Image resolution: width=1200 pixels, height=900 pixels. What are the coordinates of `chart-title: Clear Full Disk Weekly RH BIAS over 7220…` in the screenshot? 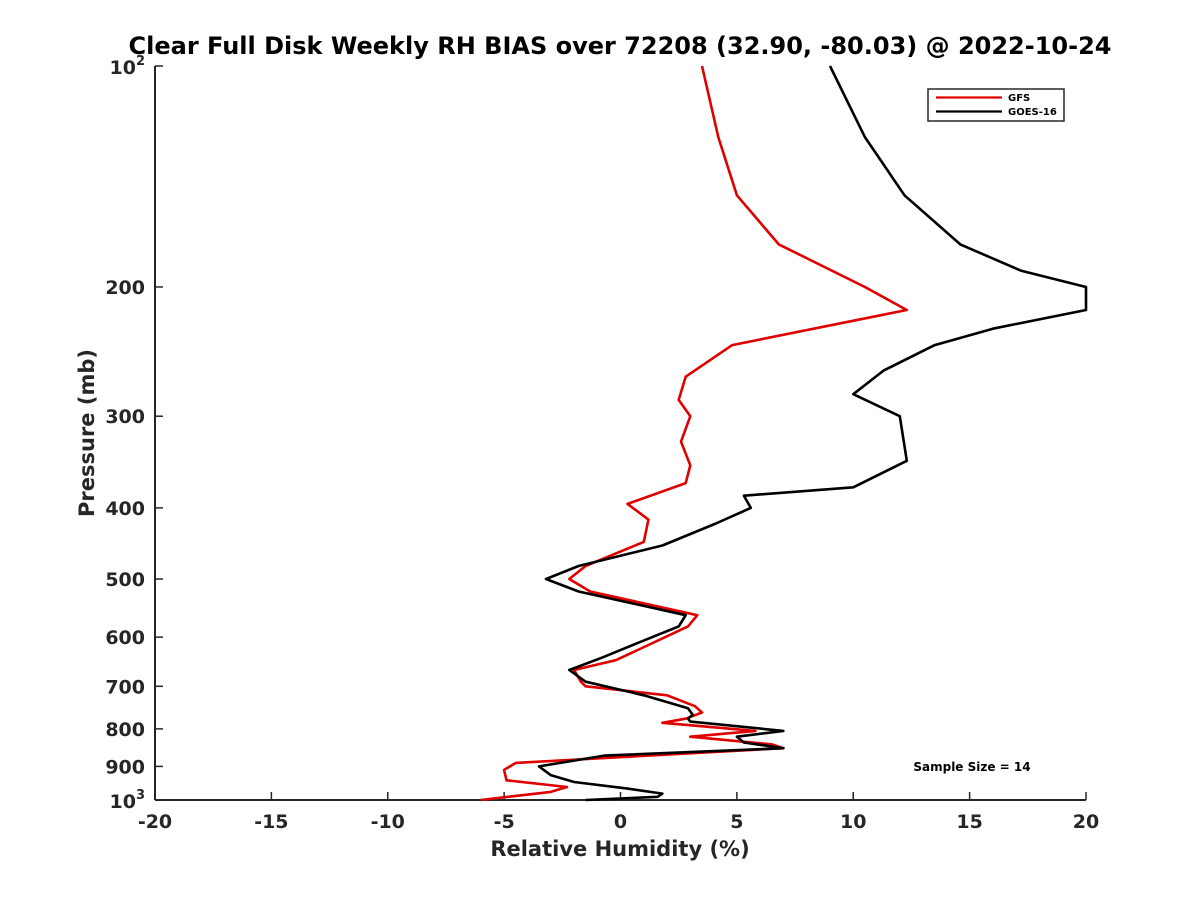 It's located at (620, 46).